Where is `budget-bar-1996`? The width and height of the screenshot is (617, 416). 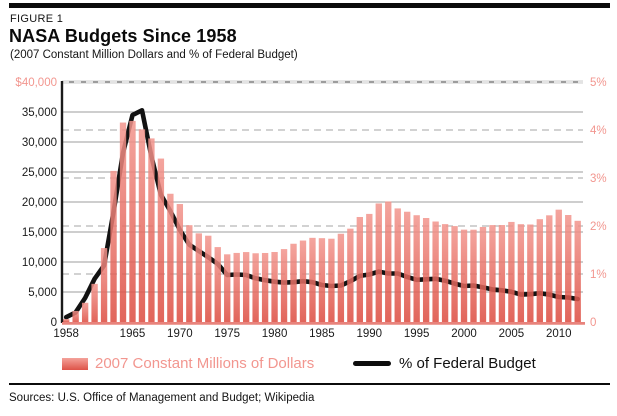 budget-bar-1996 is located at coordinates (426, 270).